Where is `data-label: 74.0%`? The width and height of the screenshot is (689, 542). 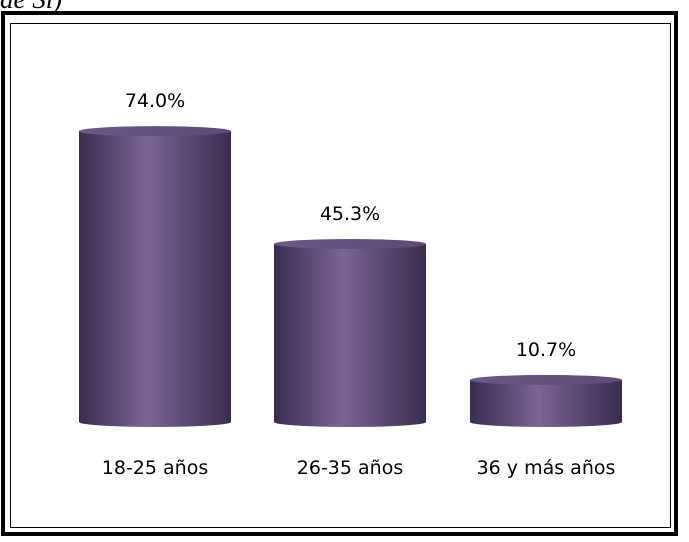
data-label: 74.0% is located at coordinates (155, 101).